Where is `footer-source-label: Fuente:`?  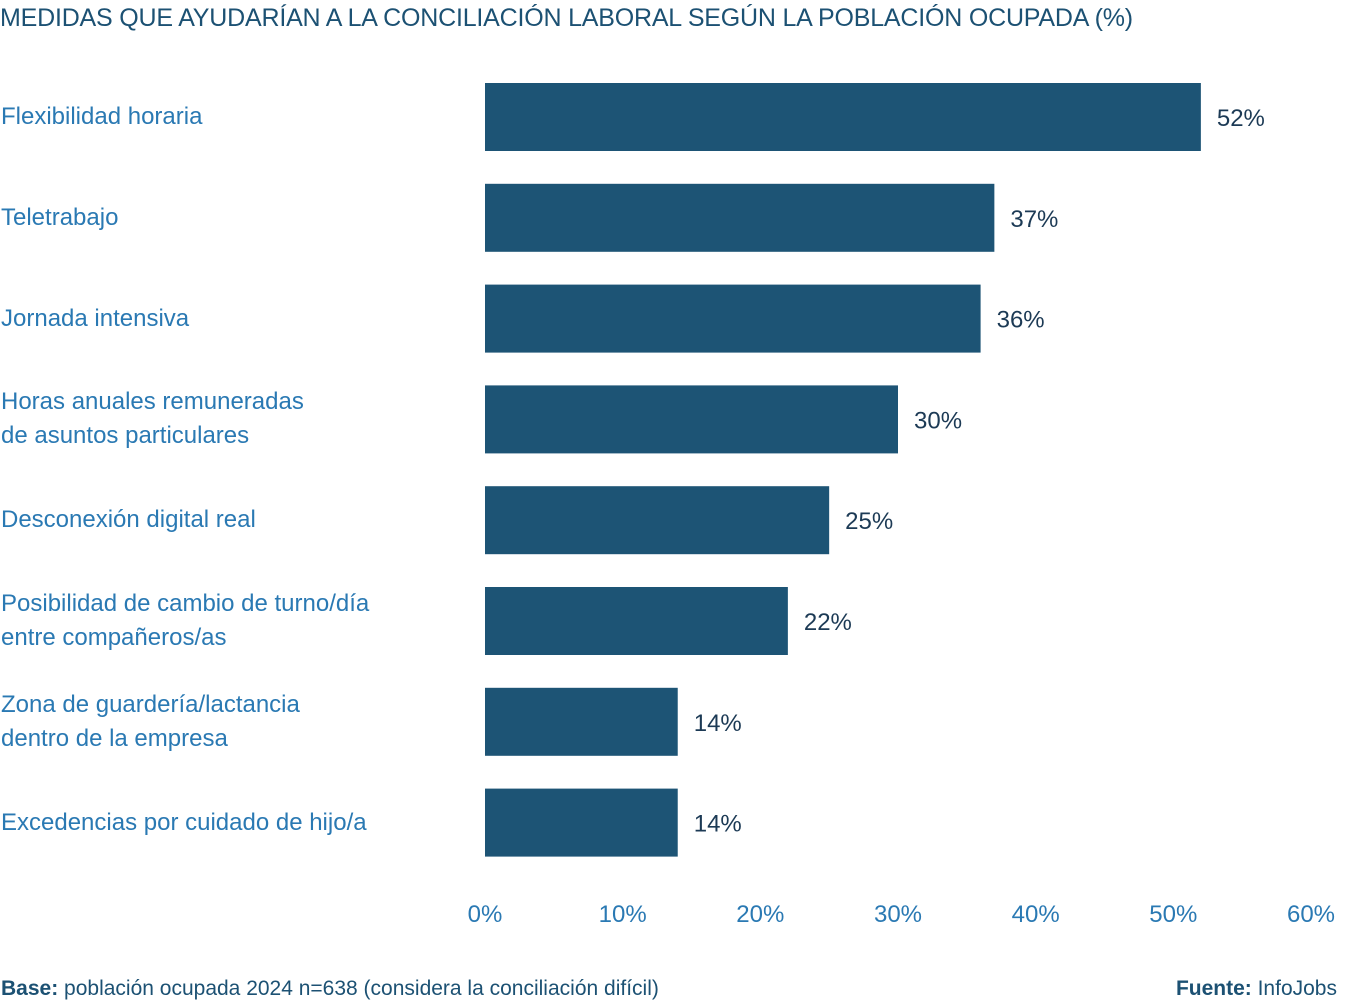
footer-source-label: Fuente: is located at coordinates (1213, 988).